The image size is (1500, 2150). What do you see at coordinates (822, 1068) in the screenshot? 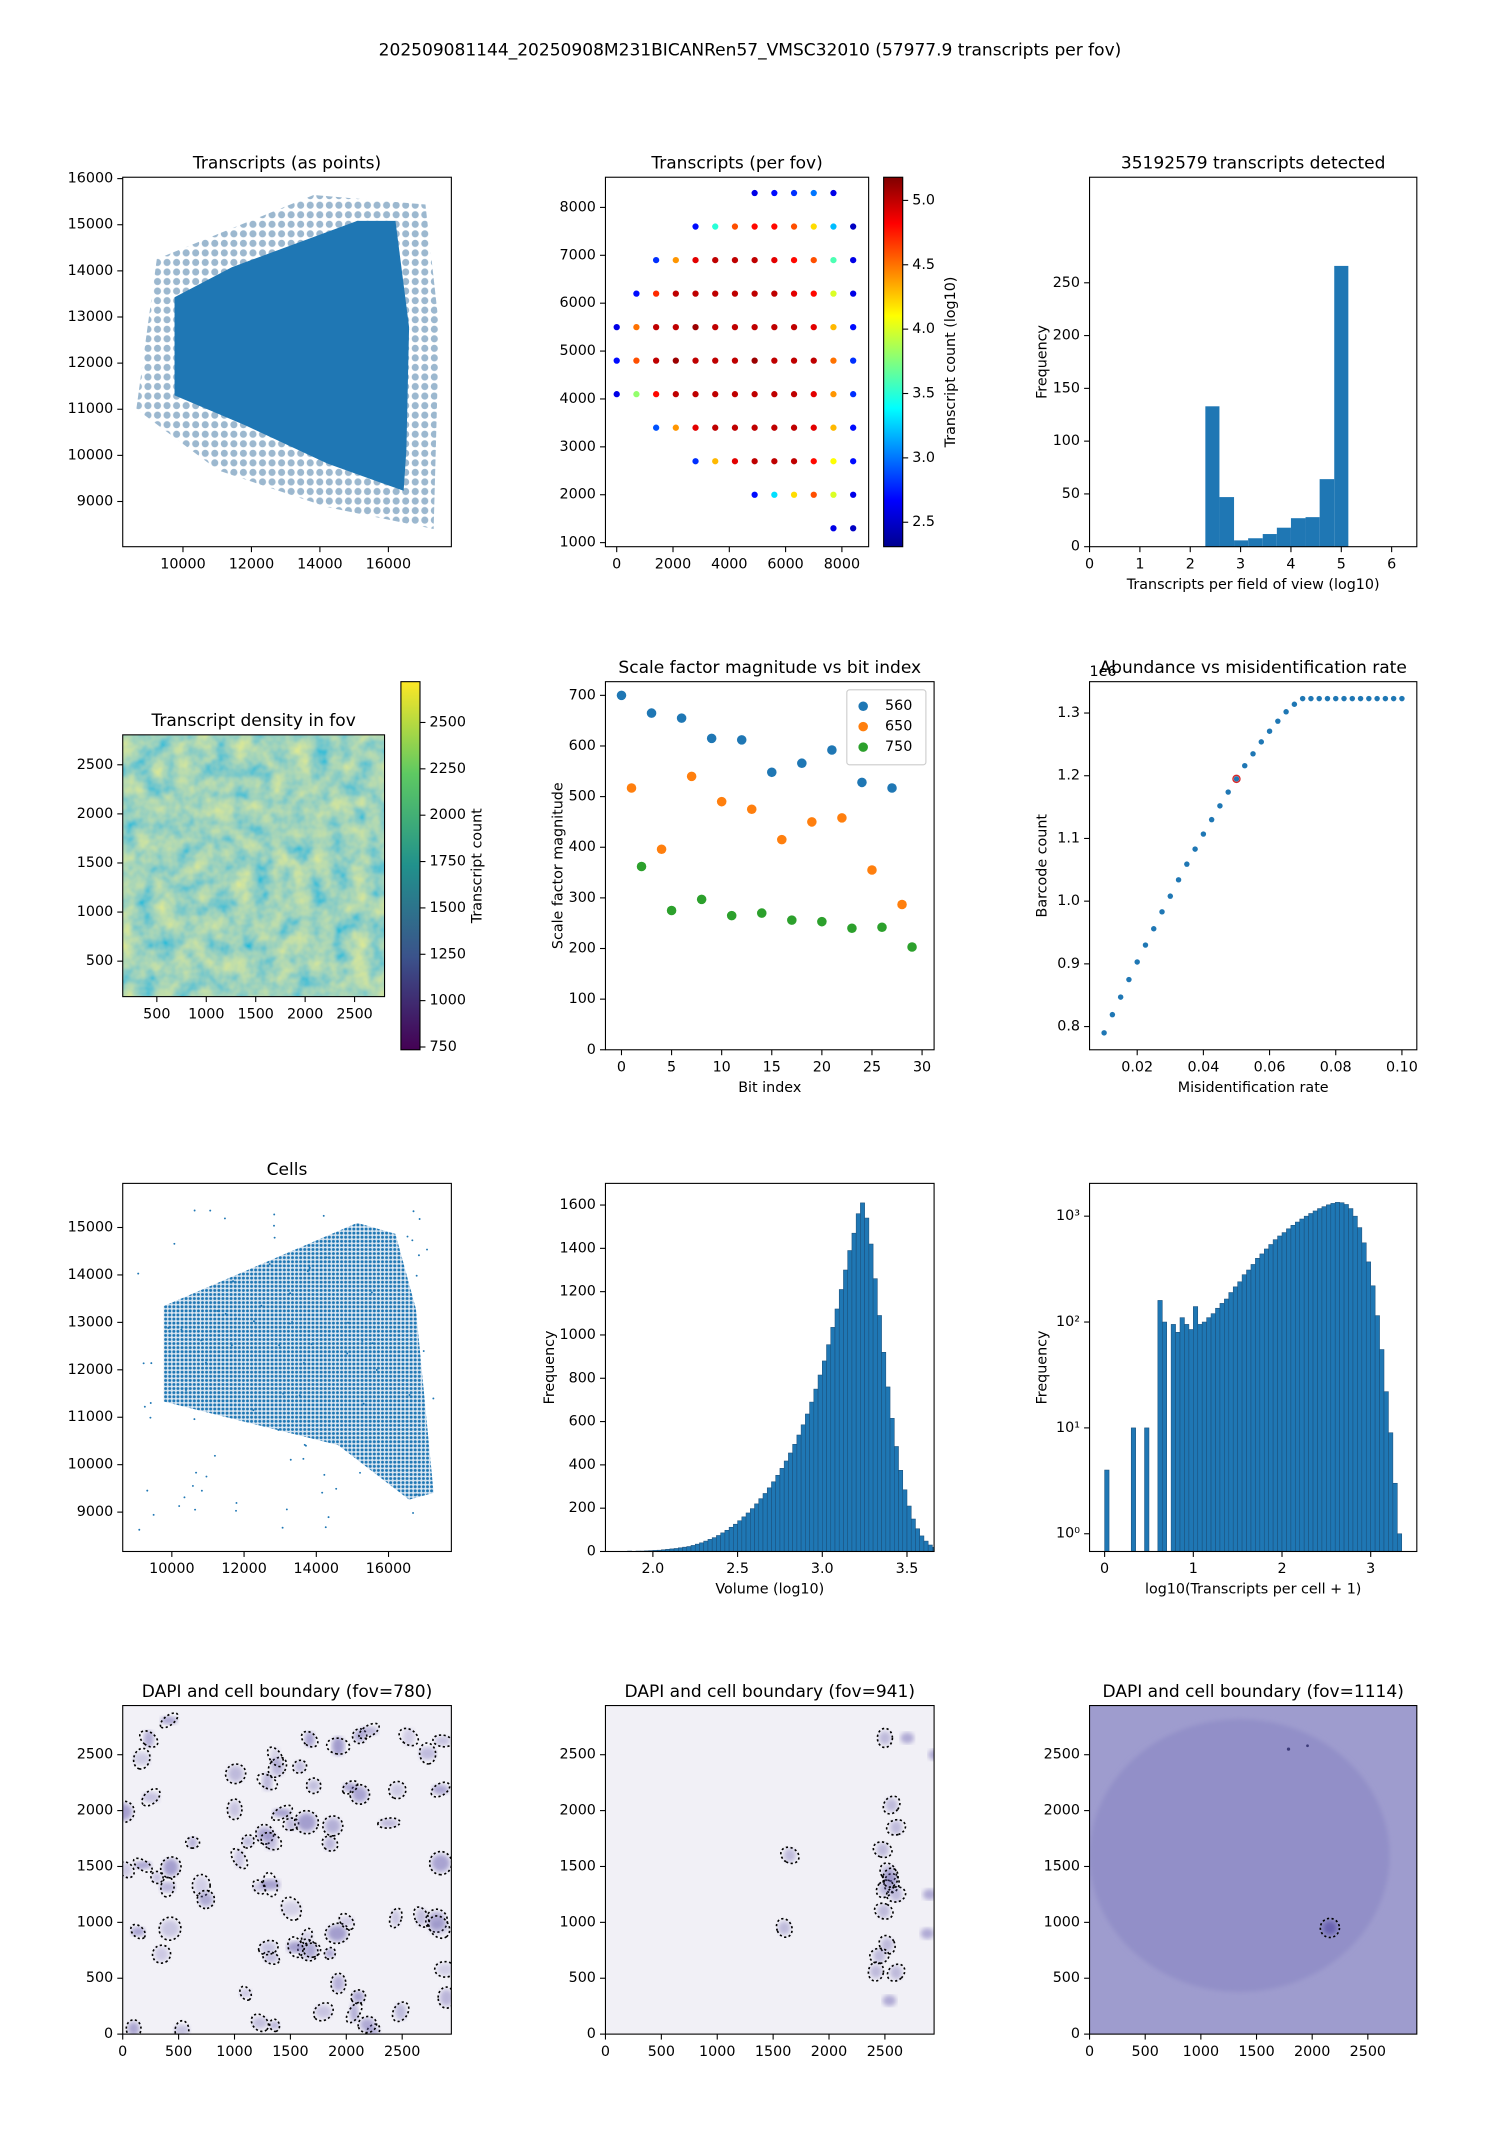
I see `x-tick-label: 20` at bounding box center [822, 1068].